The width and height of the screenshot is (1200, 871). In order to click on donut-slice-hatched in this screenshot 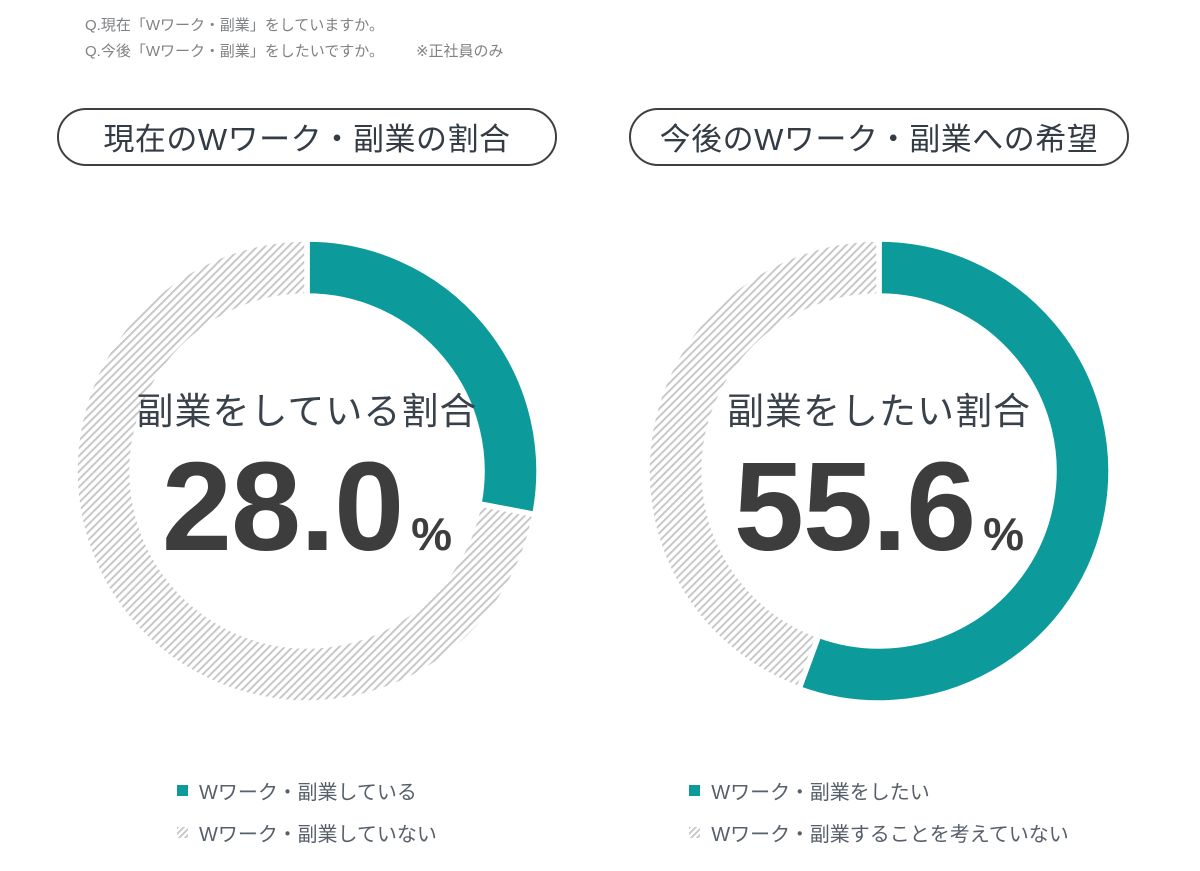, I will do `click(763, 463)`.